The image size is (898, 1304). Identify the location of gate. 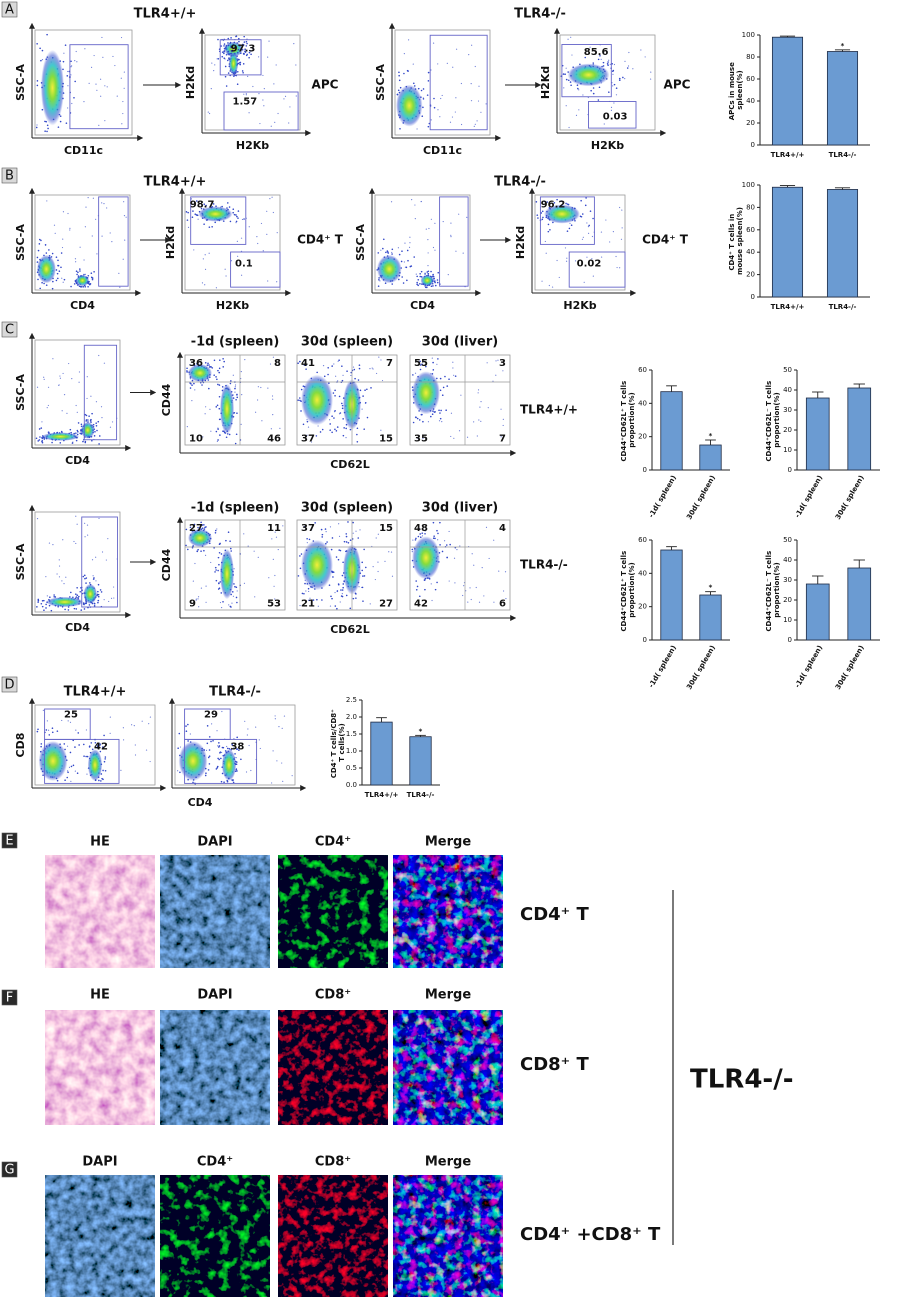
(255, 269).